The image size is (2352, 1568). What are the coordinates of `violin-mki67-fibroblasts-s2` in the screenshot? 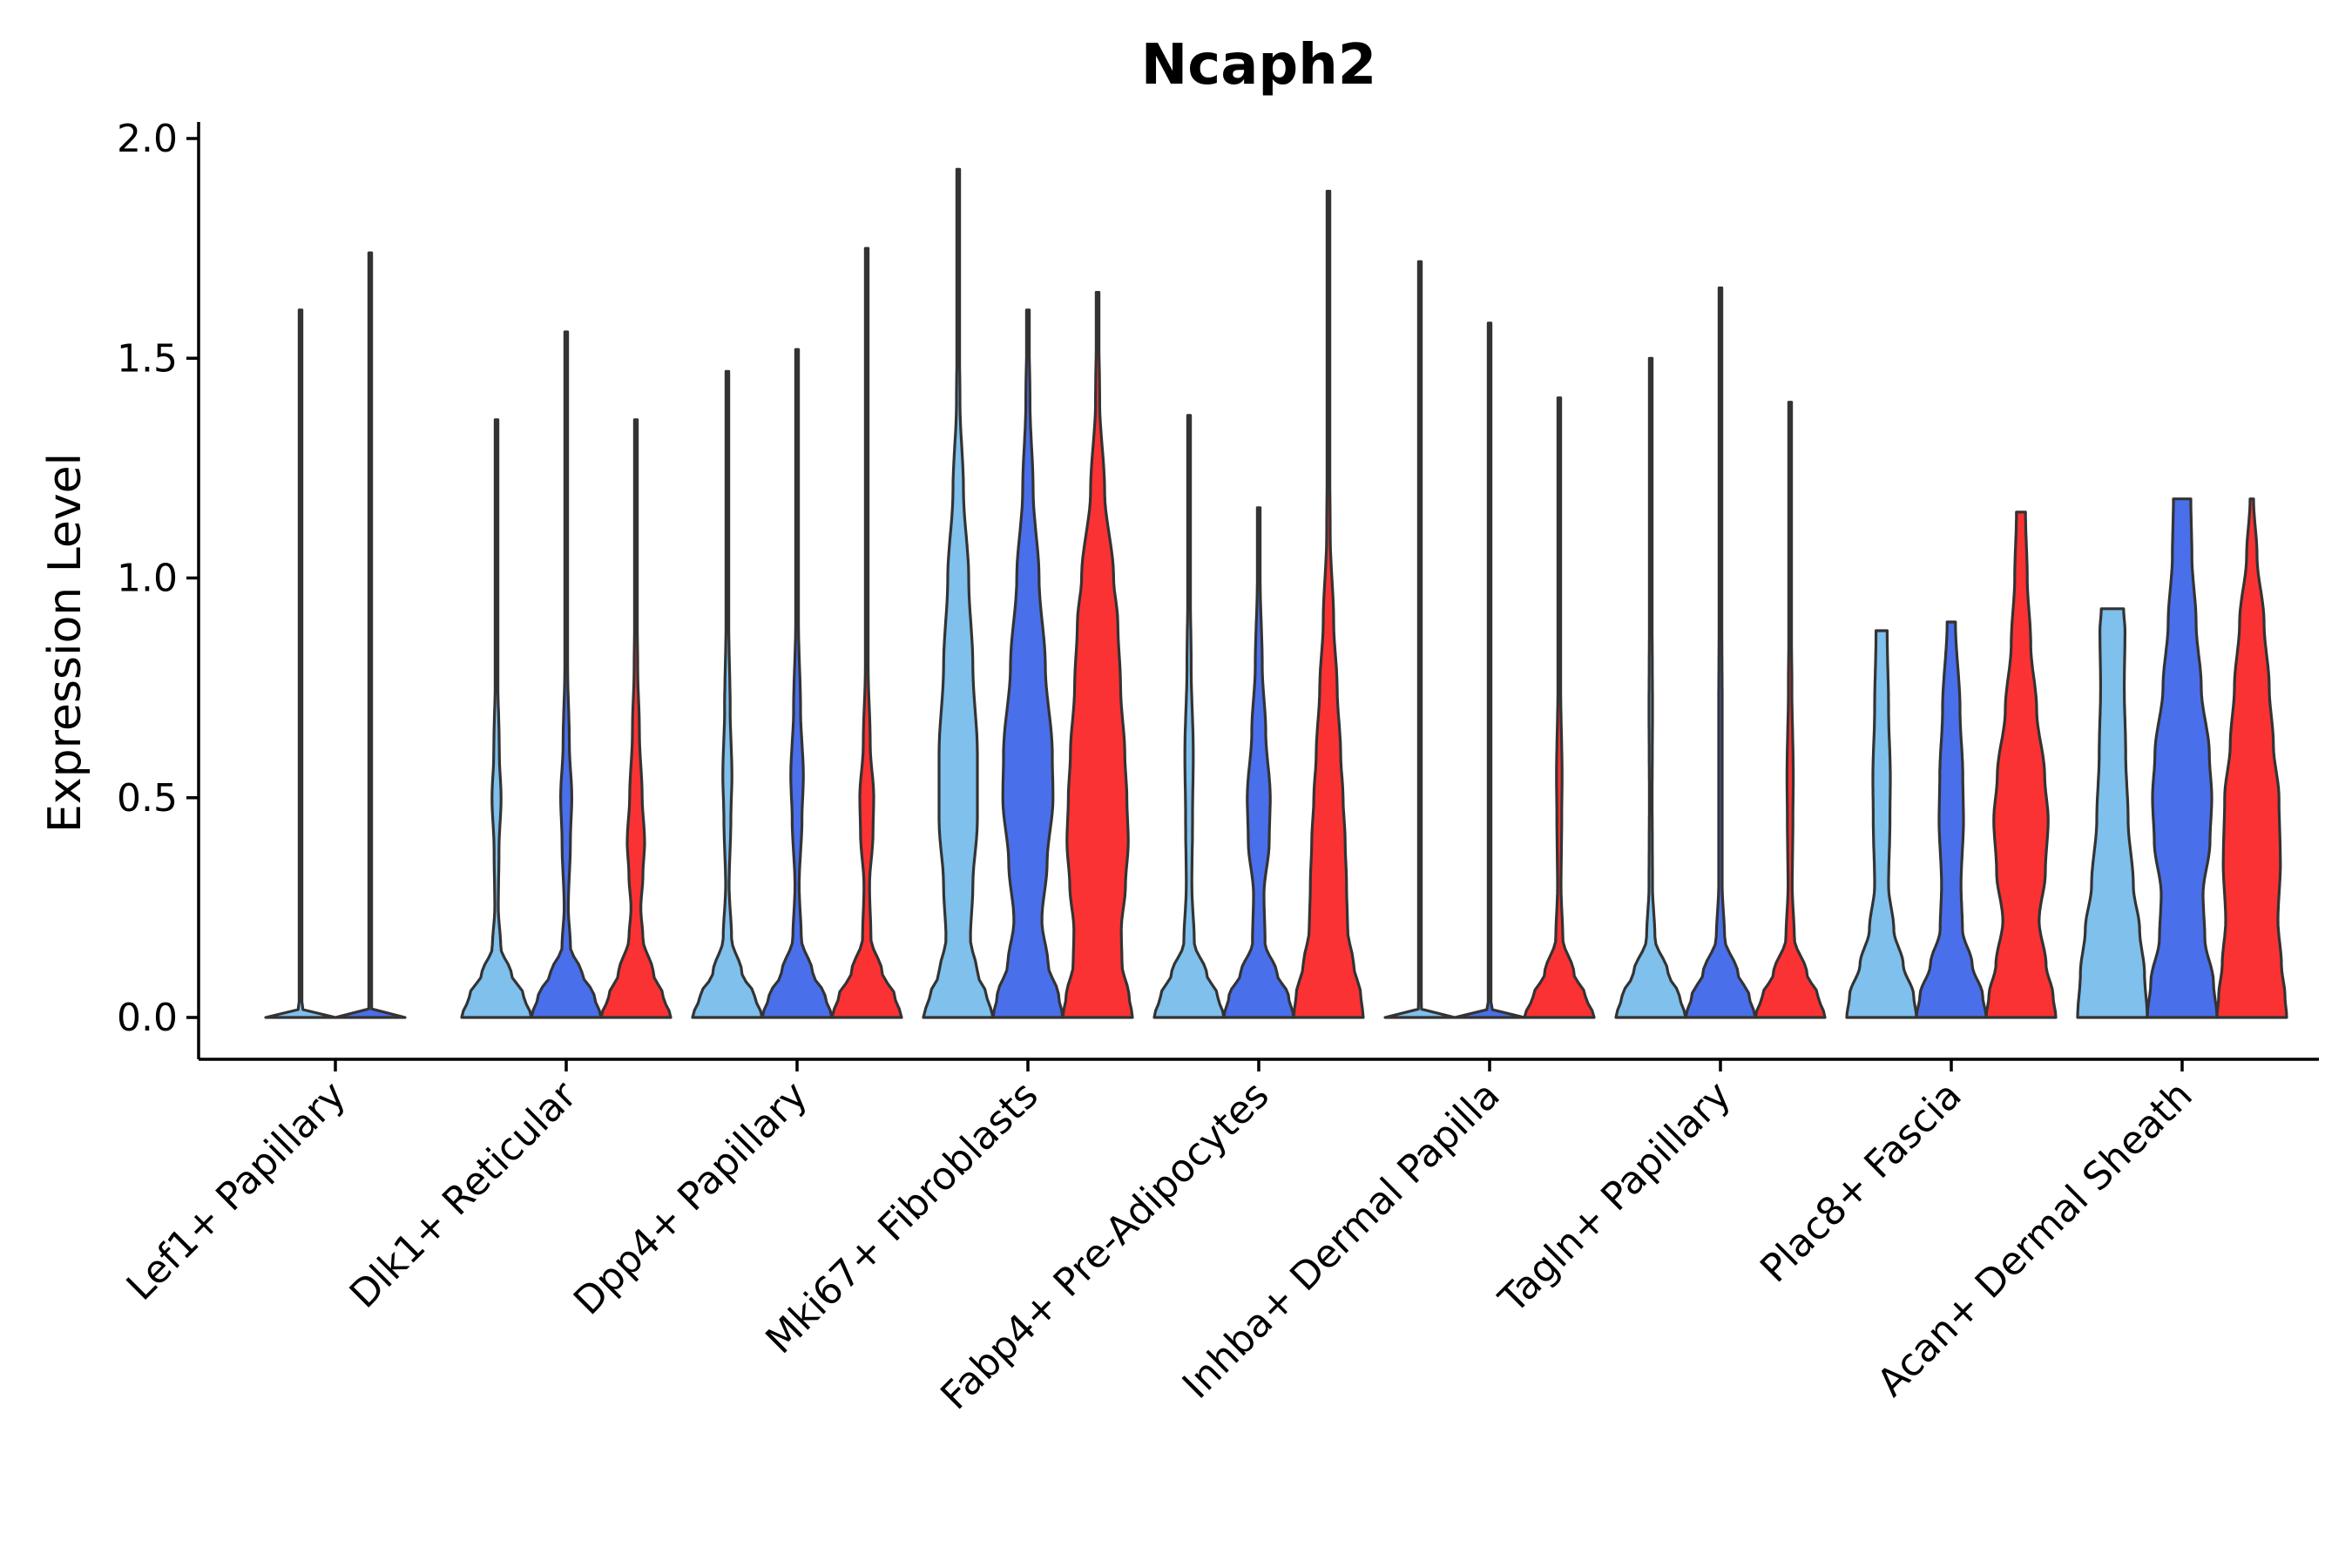 It's located at (1027, 663).